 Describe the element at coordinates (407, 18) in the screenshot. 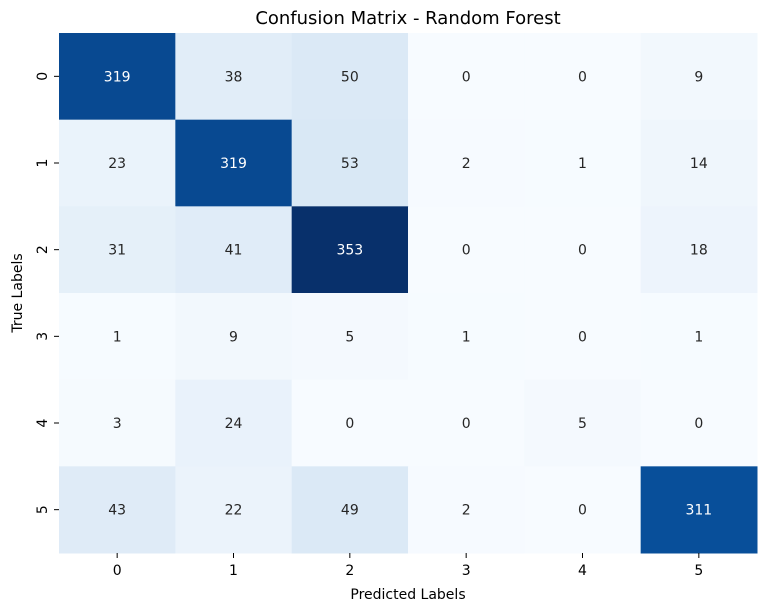

I see `chart-title: Confusion Matrix - Random Forest` at that location.